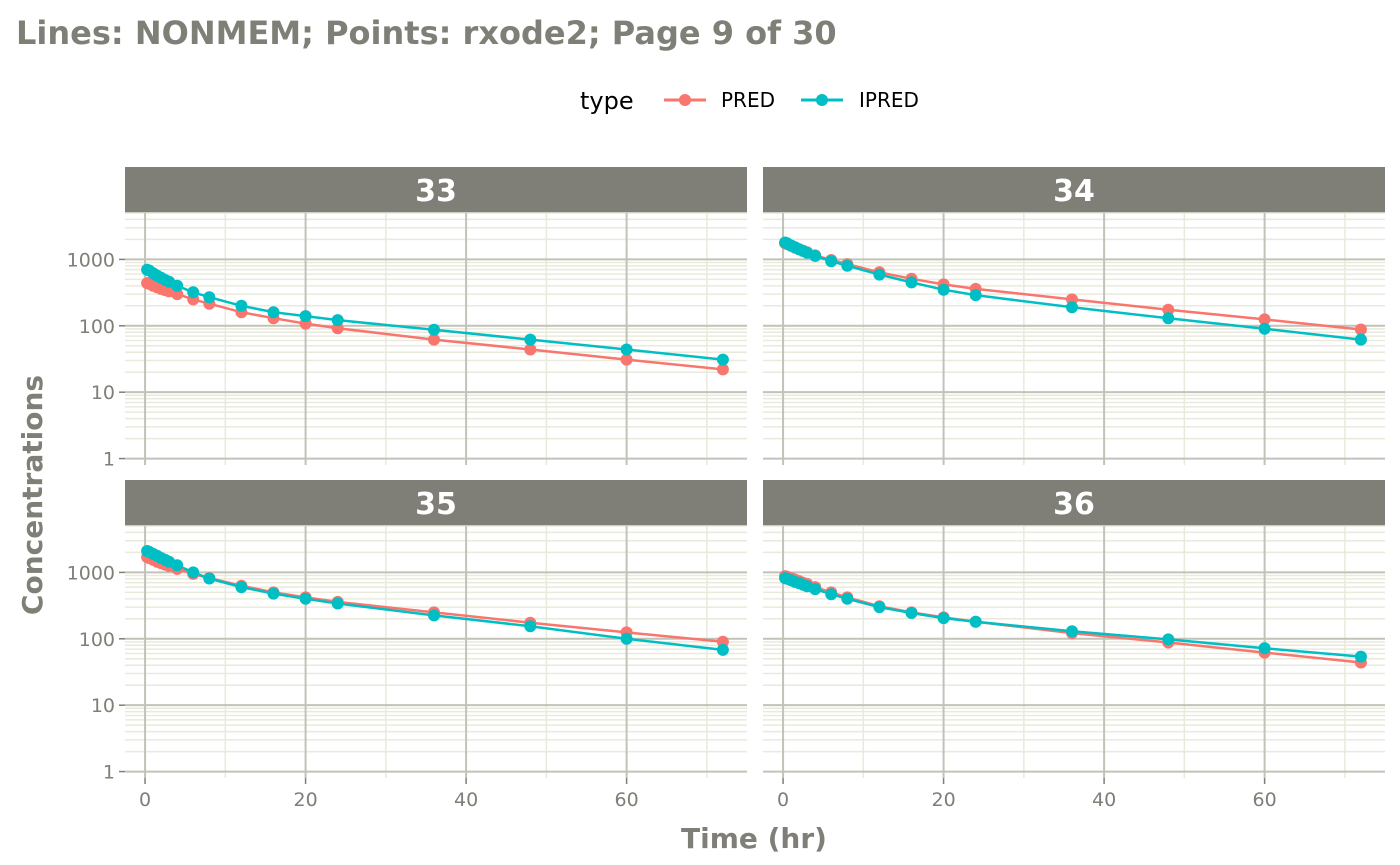  Describe the element at coordinates (754, 838) in the screenshot. I see `x-axis-title: Time (hr)` at that location.